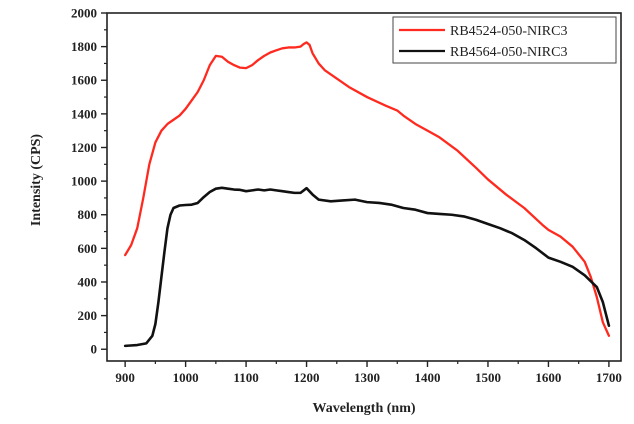 This screenshot has width=634, height=424. I want to click on y-tick-label: 1000, so click(84, 181).